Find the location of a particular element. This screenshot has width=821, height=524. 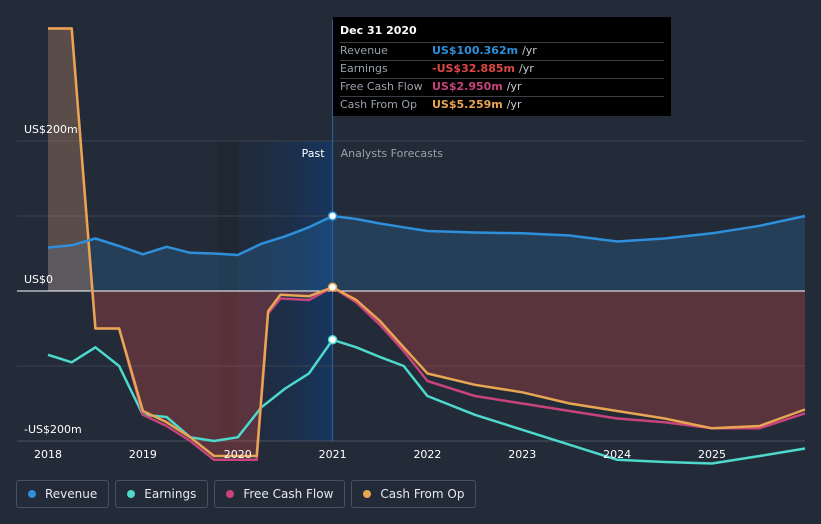

legend-label: Earnings is located at coordinates (170, 494).